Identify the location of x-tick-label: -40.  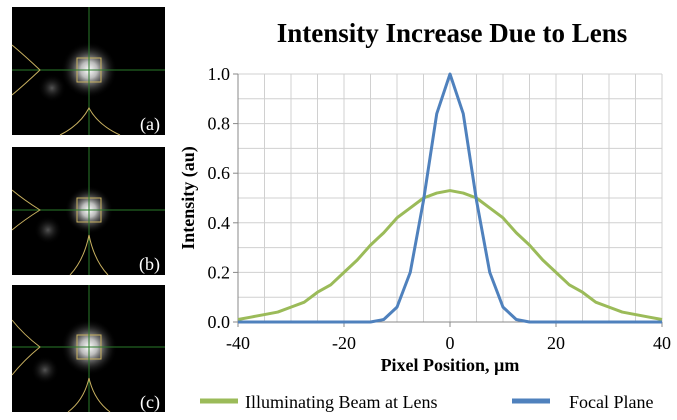
(238, 343).